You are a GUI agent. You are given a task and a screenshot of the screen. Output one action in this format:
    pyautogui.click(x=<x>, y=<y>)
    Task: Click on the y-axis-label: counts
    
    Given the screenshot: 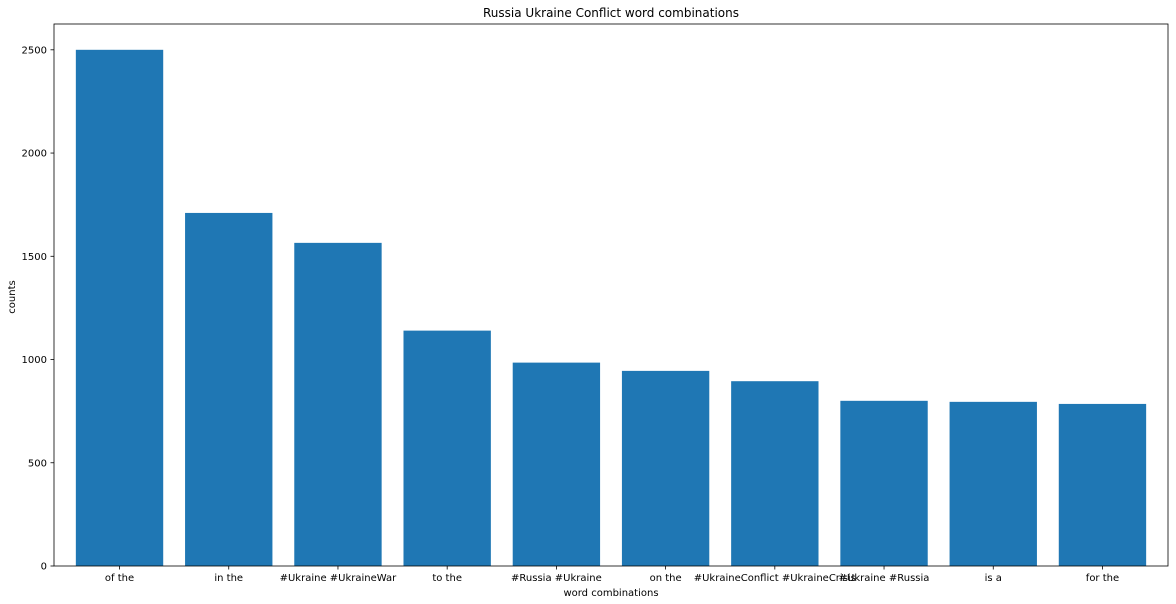 What is the action you would take?
    pyautogui.click(x=12, y=296)
    